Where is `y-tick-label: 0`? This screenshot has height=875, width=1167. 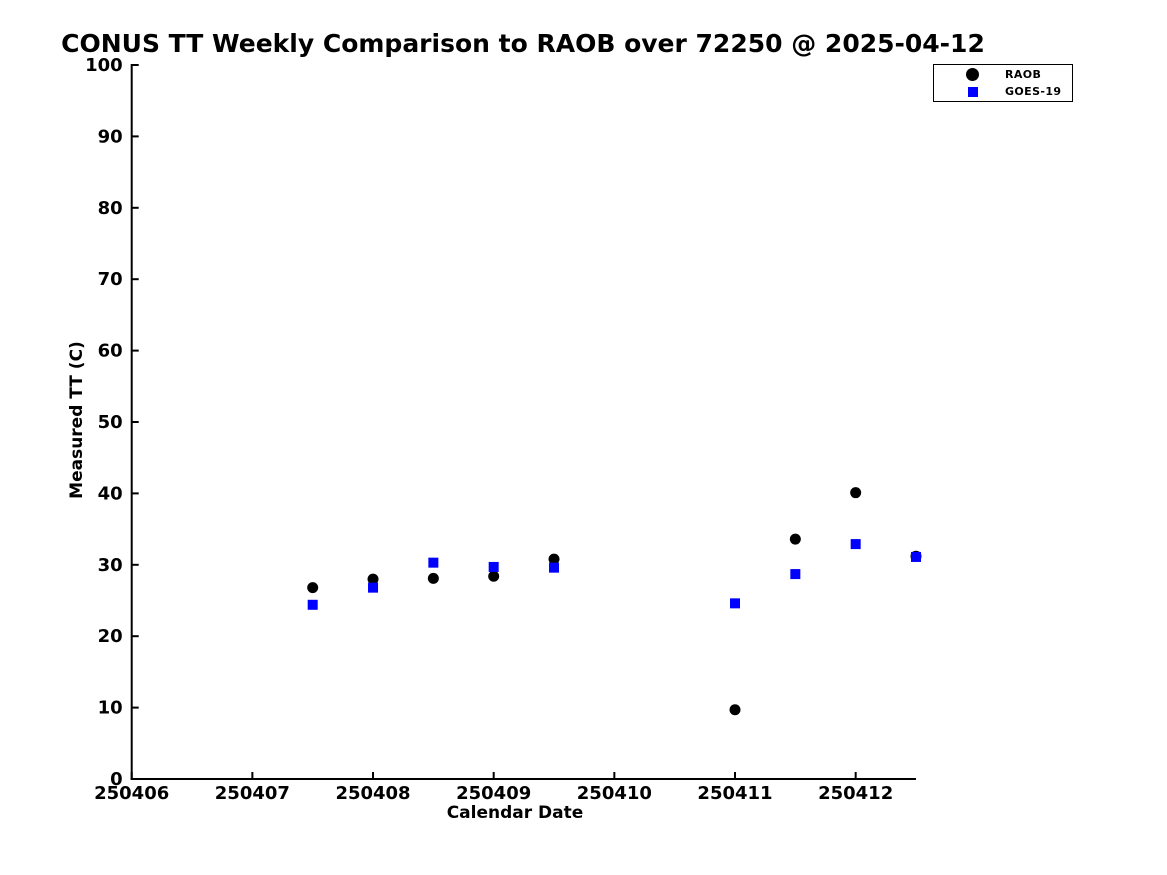 y-tick-label: 0 is located at coordinates (116, 779).